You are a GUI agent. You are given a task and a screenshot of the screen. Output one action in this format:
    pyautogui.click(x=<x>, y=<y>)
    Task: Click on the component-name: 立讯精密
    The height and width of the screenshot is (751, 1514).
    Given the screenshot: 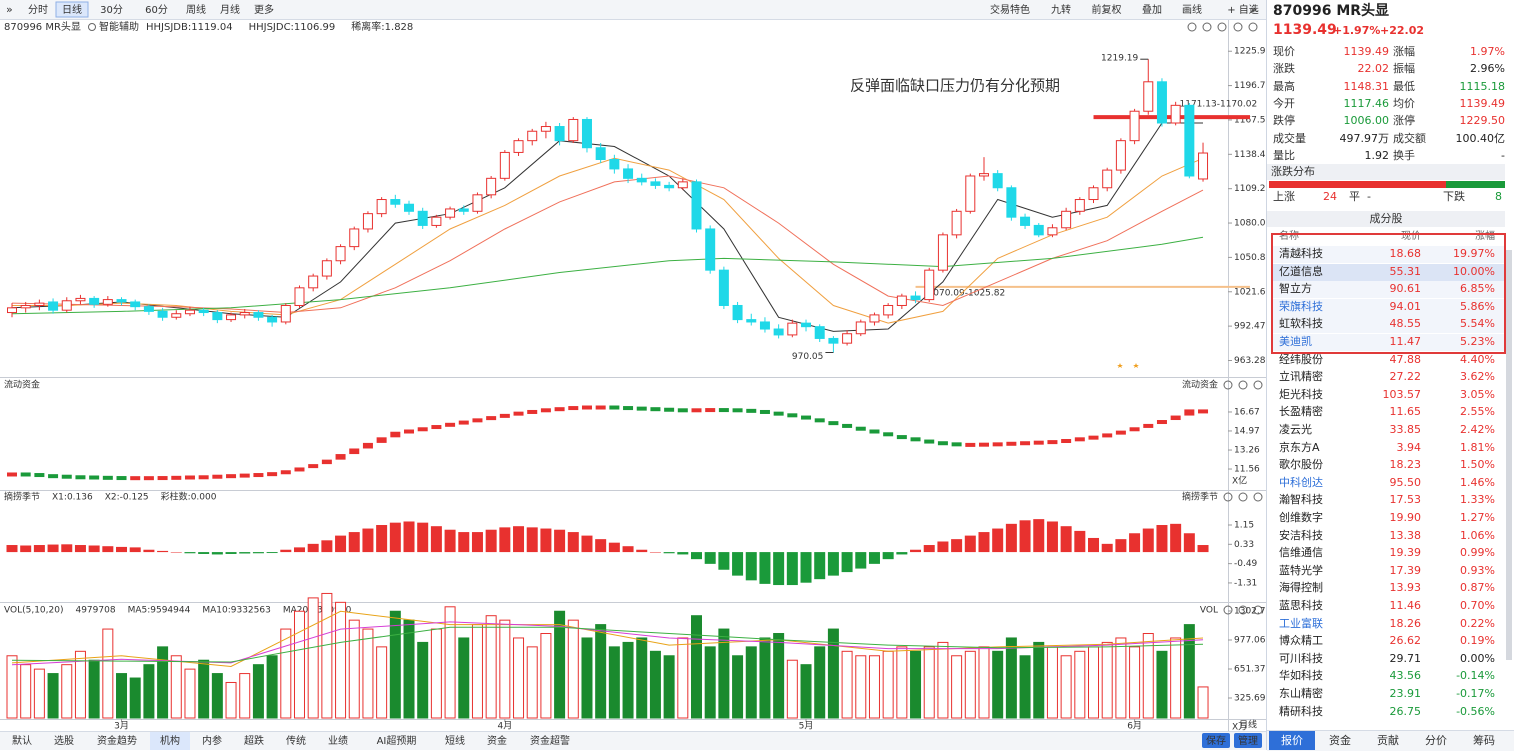 What is the action you would take?
    pyautogui.click(x=1301, y=377)
    